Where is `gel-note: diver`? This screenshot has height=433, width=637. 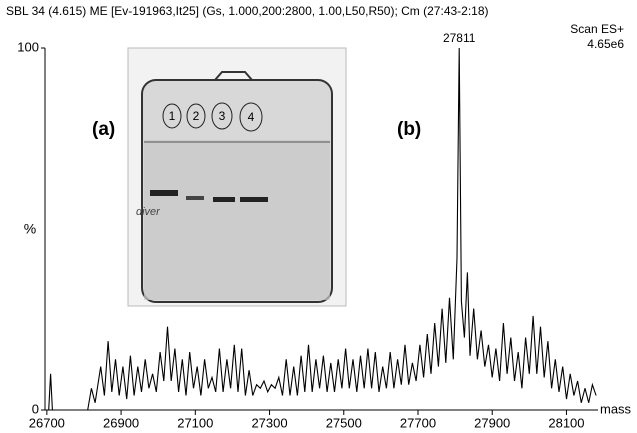
gel-note: diver is located at coordinates (148, 212).